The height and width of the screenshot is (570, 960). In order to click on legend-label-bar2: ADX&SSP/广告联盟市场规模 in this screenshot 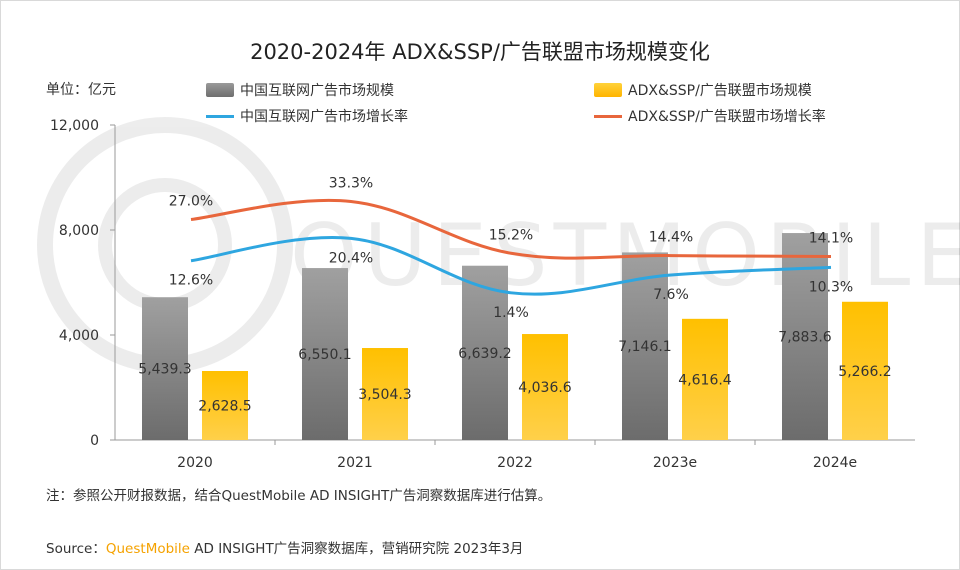, I will do `click(720, 91)`.